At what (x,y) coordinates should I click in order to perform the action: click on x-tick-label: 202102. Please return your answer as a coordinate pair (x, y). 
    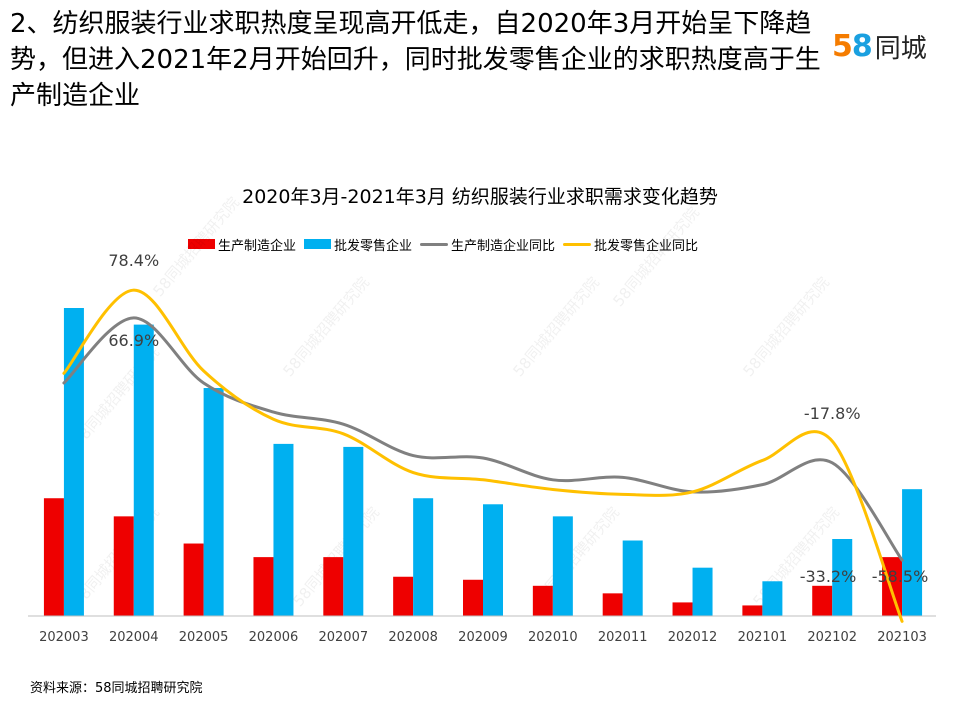
    Looking at the image, I should click on (832, 637).